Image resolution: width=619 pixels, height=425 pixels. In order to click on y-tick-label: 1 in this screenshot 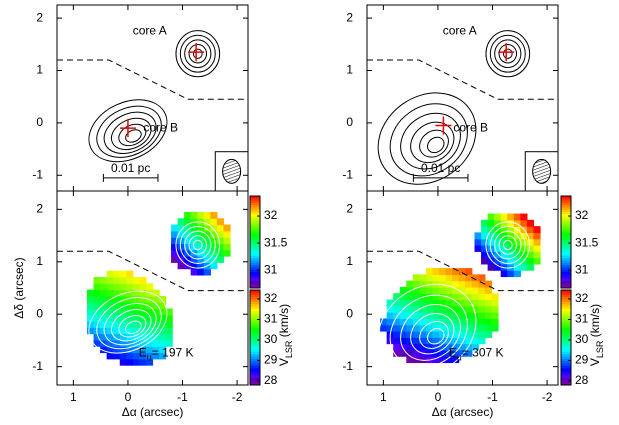, I will do `click(349, 261)`.